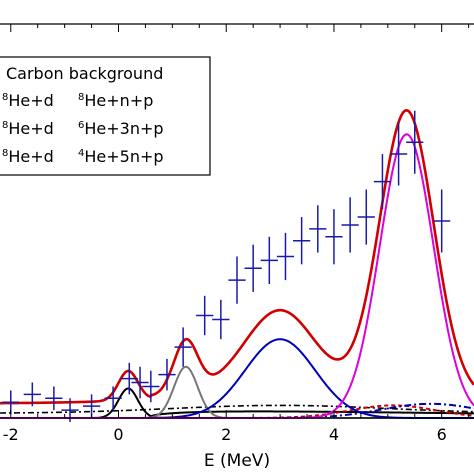 This screenshot has height=474, width=474. What do you see at coordinates (237, 409) in the screenshot?
I see `carbon-background-line` at bounding box center [237, 409].